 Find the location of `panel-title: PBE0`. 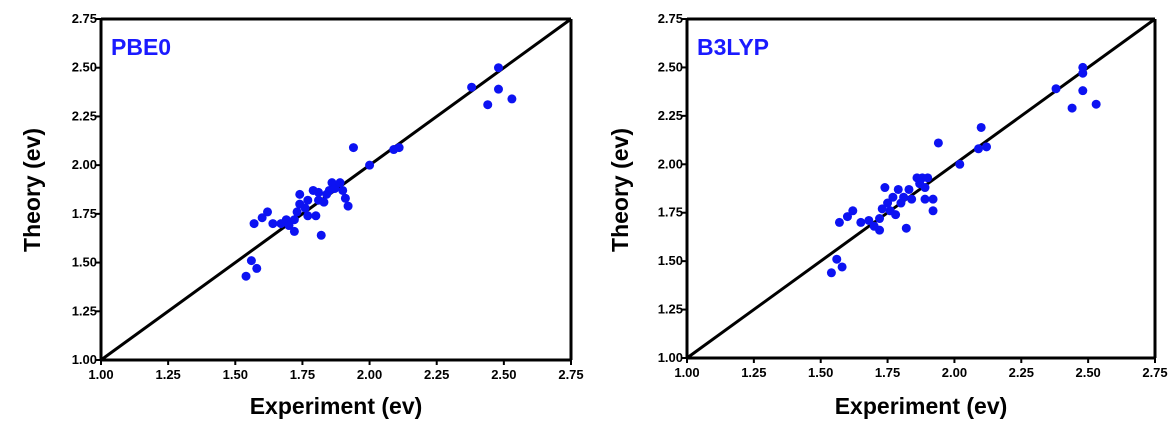

panel-title: PBE0 is located at coordinates (141, 47).